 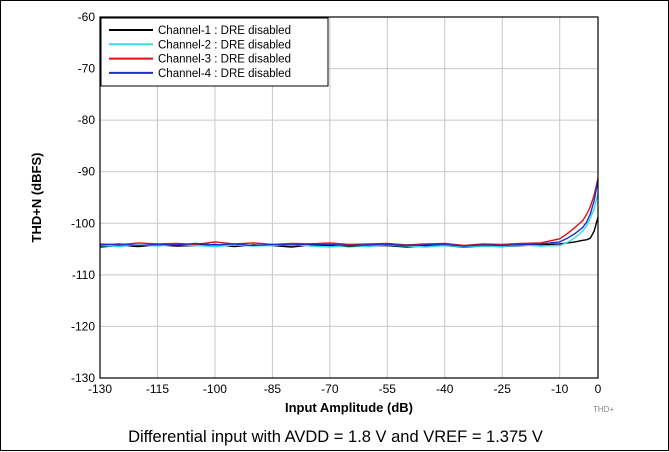 What do you see at coordinates (83, 197) in the screenshot?
I see `y-tick-labels: -60 -70 -80 -90 -100 -110 -120 -130` at bounding box center [83, 197].